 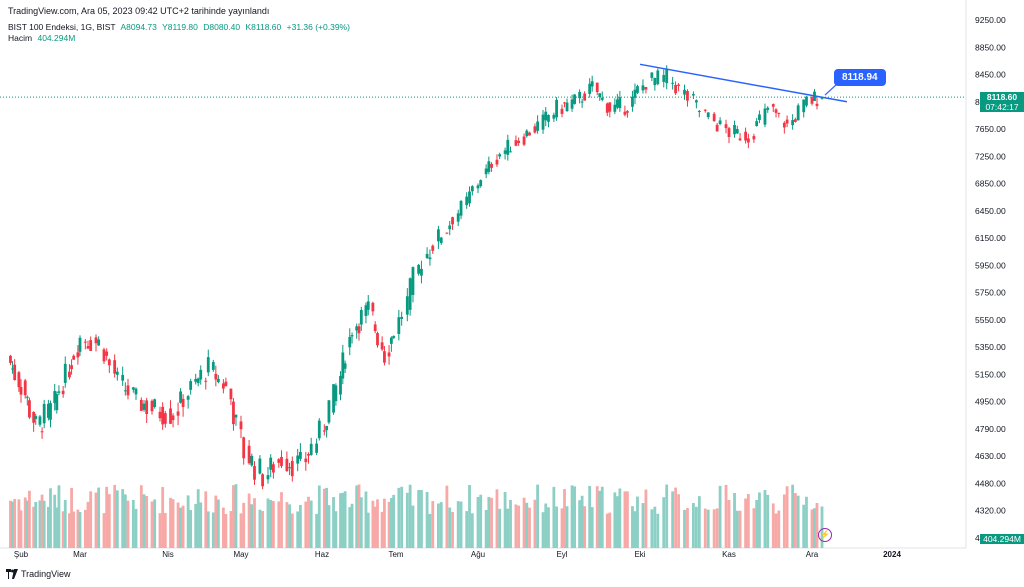 I want to click on volume-row: Hacim 404.294M, so click(x=180, y=38).